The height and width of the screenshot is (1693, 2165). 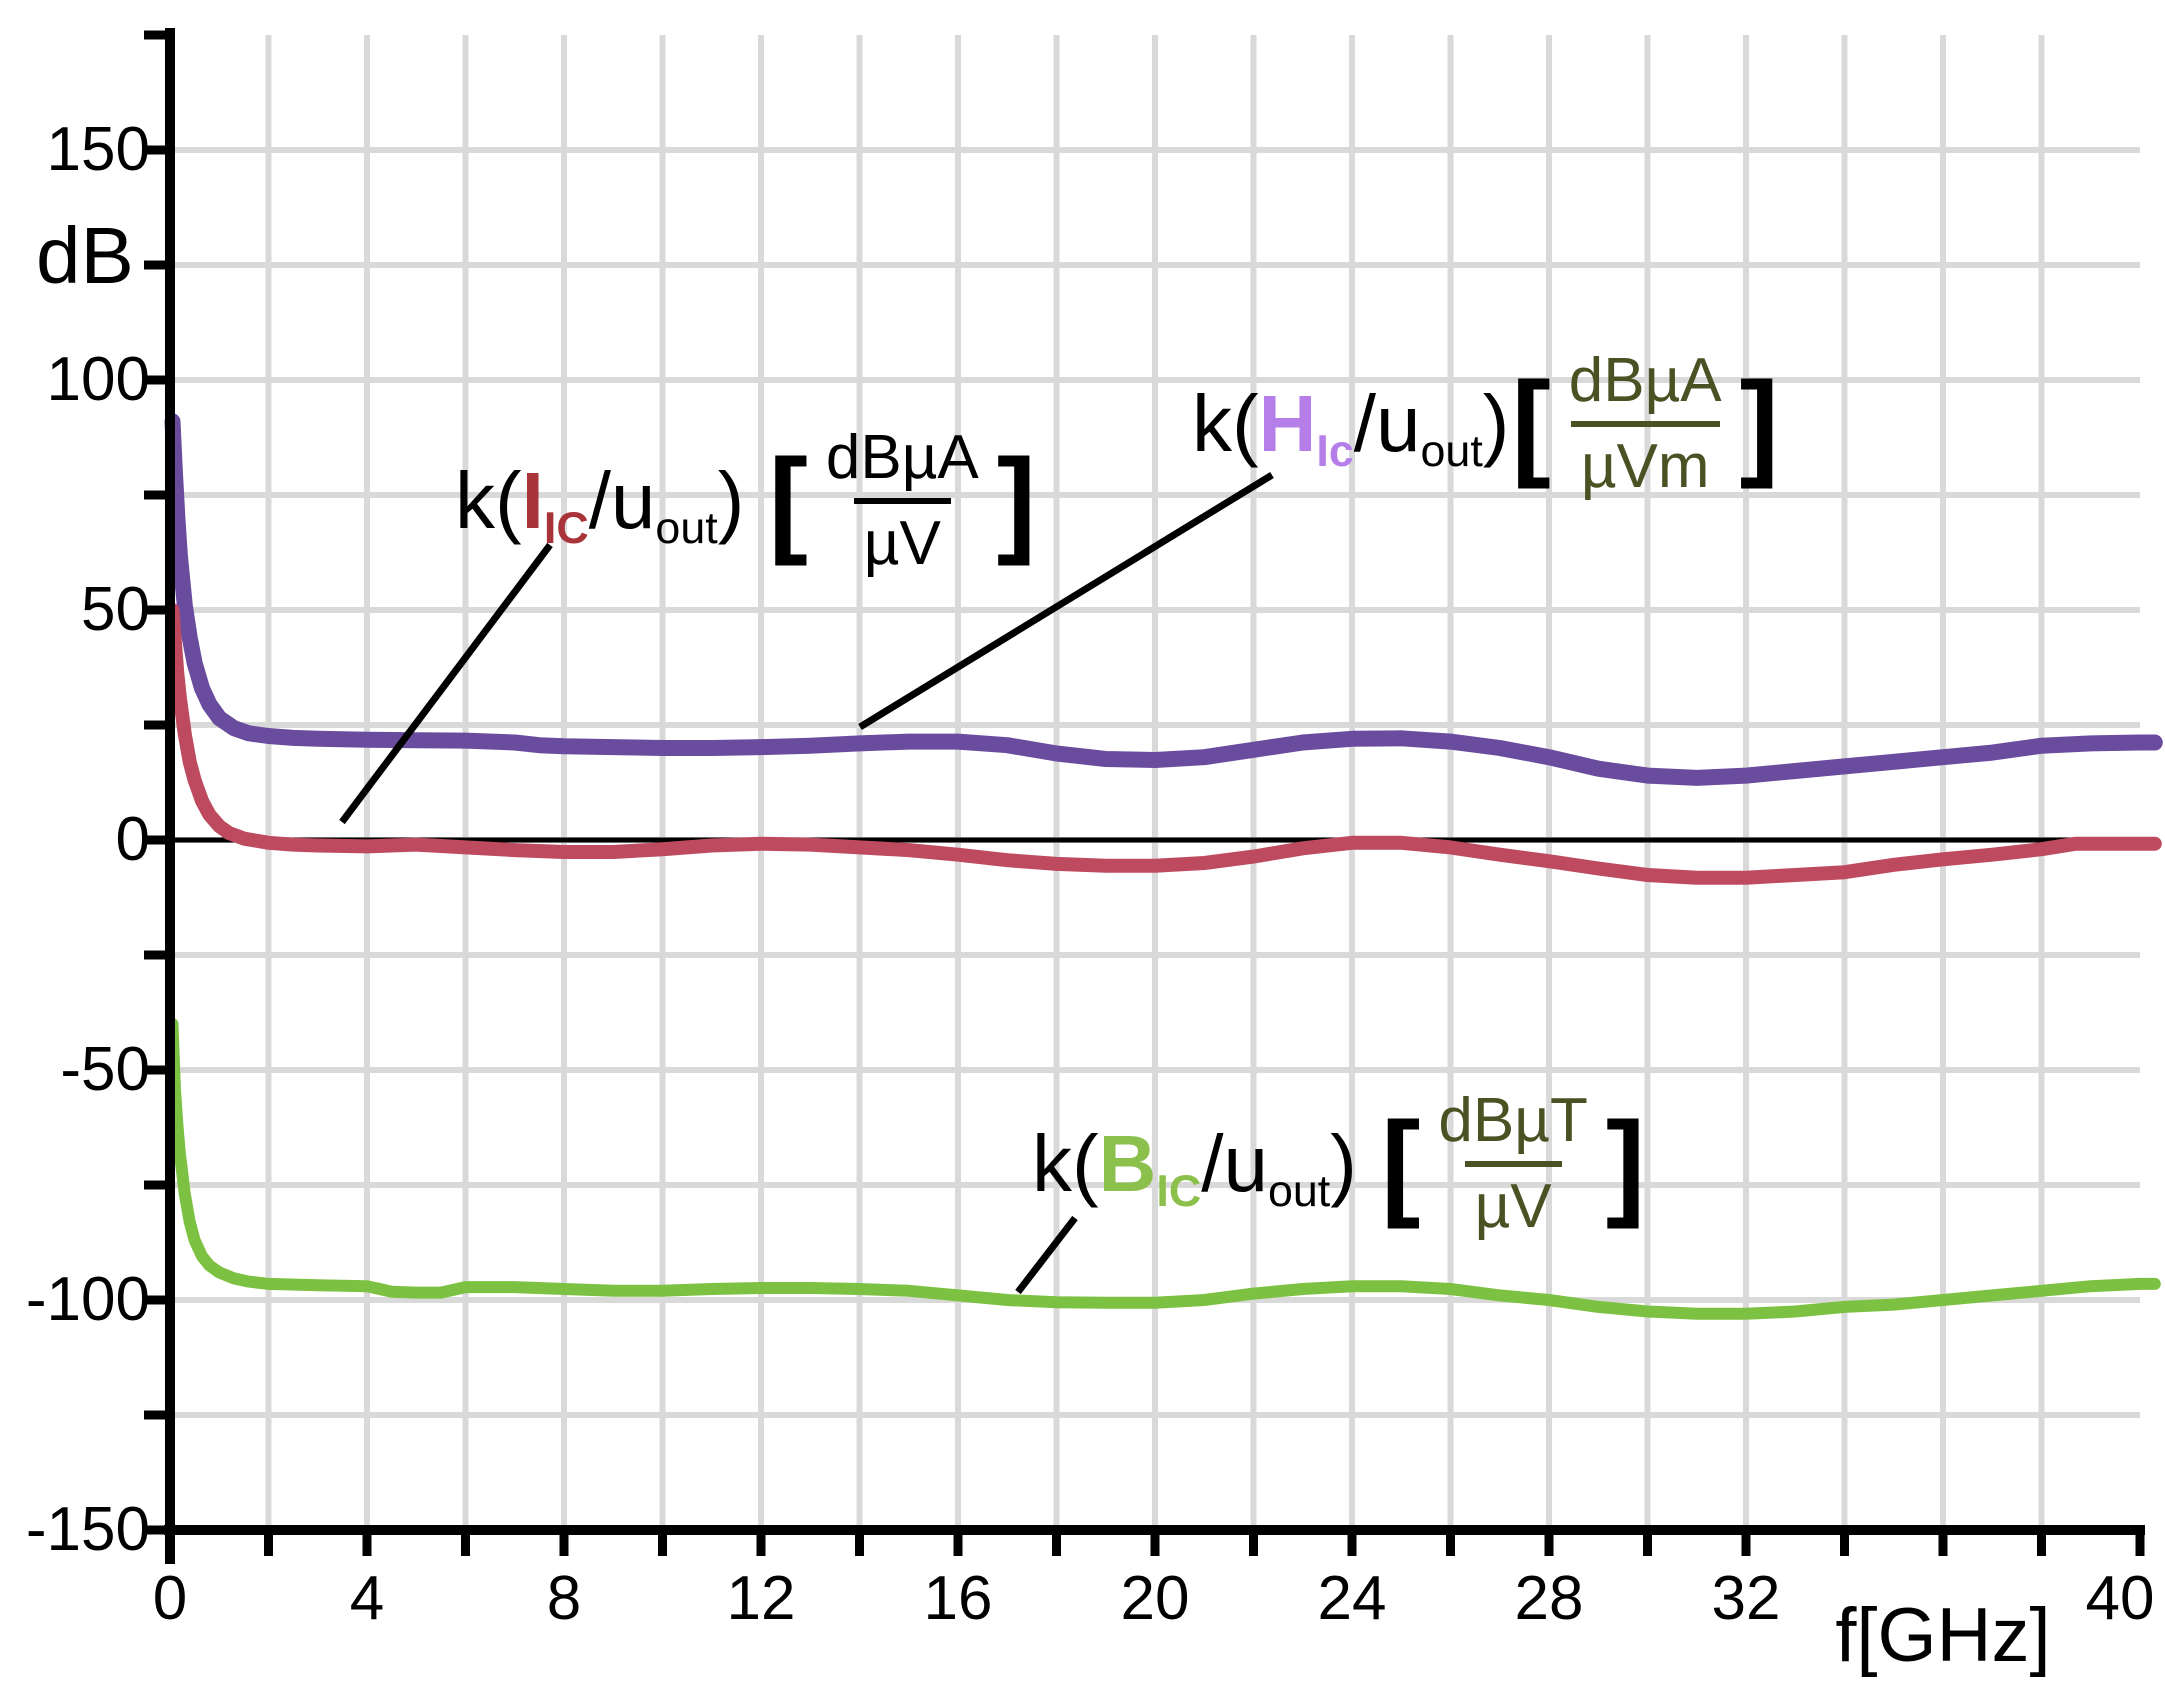 I want to click on unit-fraction: dBµA µVm, so click(x=1645, y=424).